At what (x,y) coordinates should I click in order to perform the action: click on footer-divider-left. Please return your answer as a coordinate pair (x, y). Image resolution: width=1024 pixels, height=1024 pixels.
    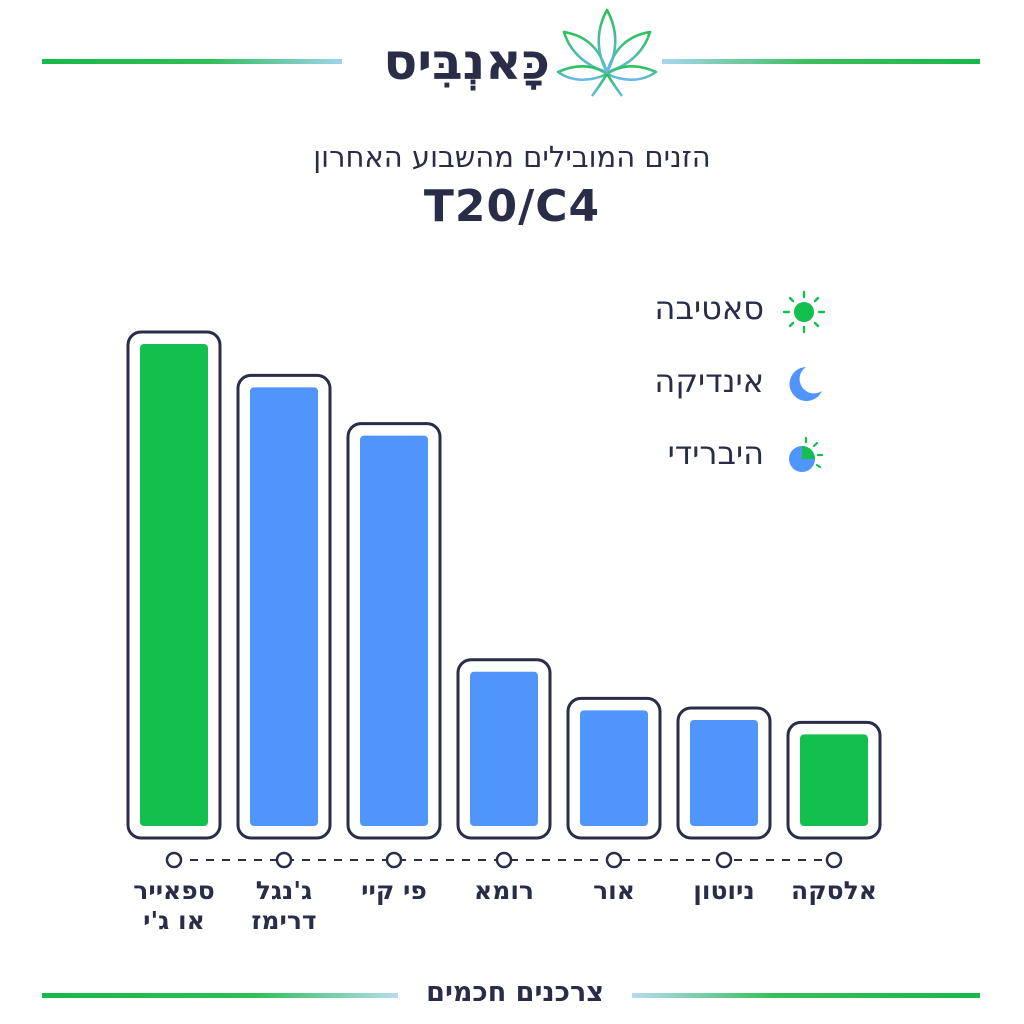
    Looking at the image, I should click on (220, 995).